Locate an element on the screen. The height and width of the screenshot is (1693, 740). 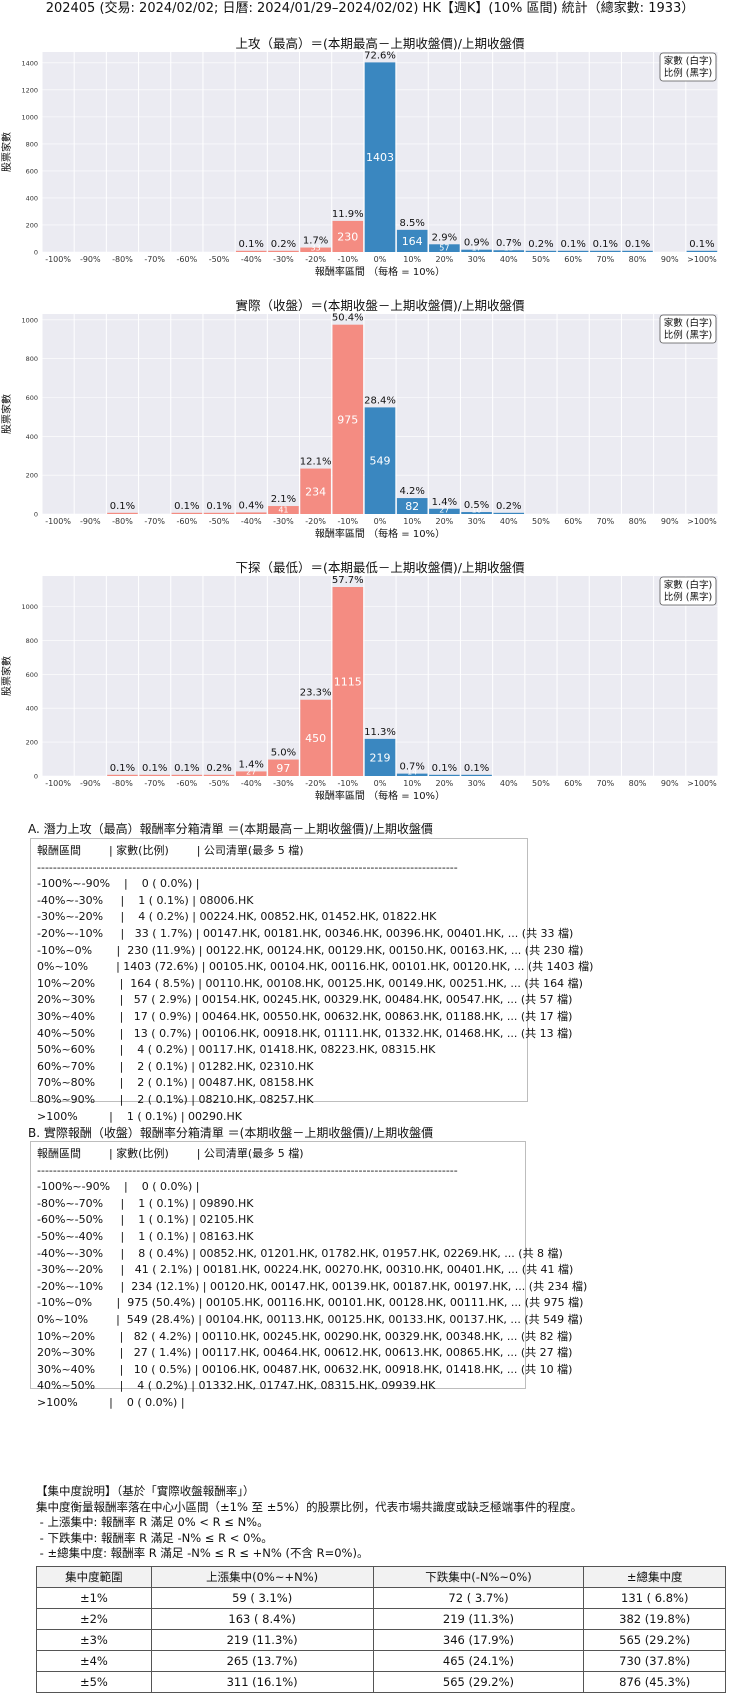
x-tick-label: -90% is located at coordinates (90, 783).